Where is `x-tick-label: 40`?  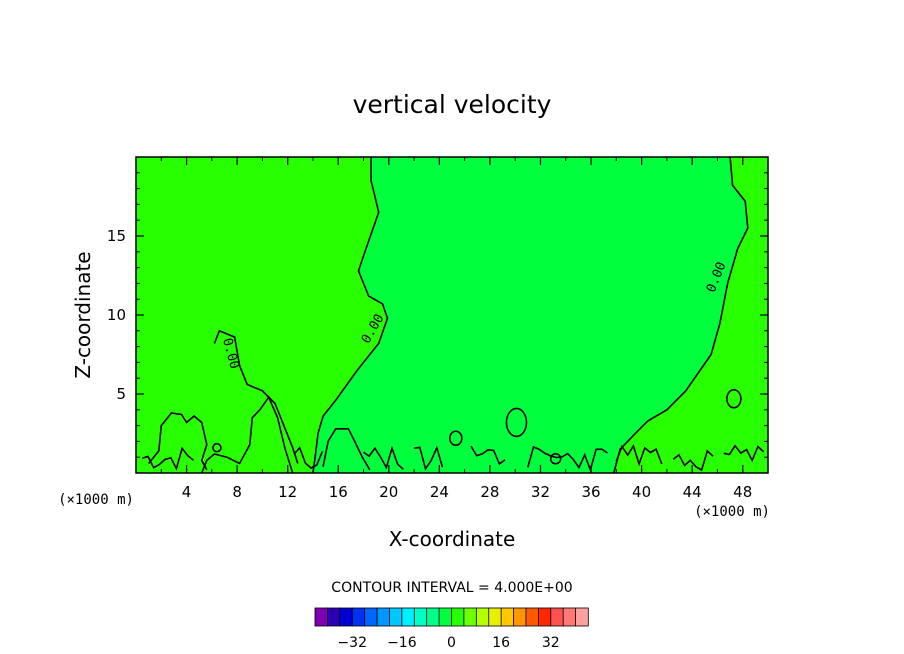 x-tick-label: 40 is located at coordinates (641, 492).